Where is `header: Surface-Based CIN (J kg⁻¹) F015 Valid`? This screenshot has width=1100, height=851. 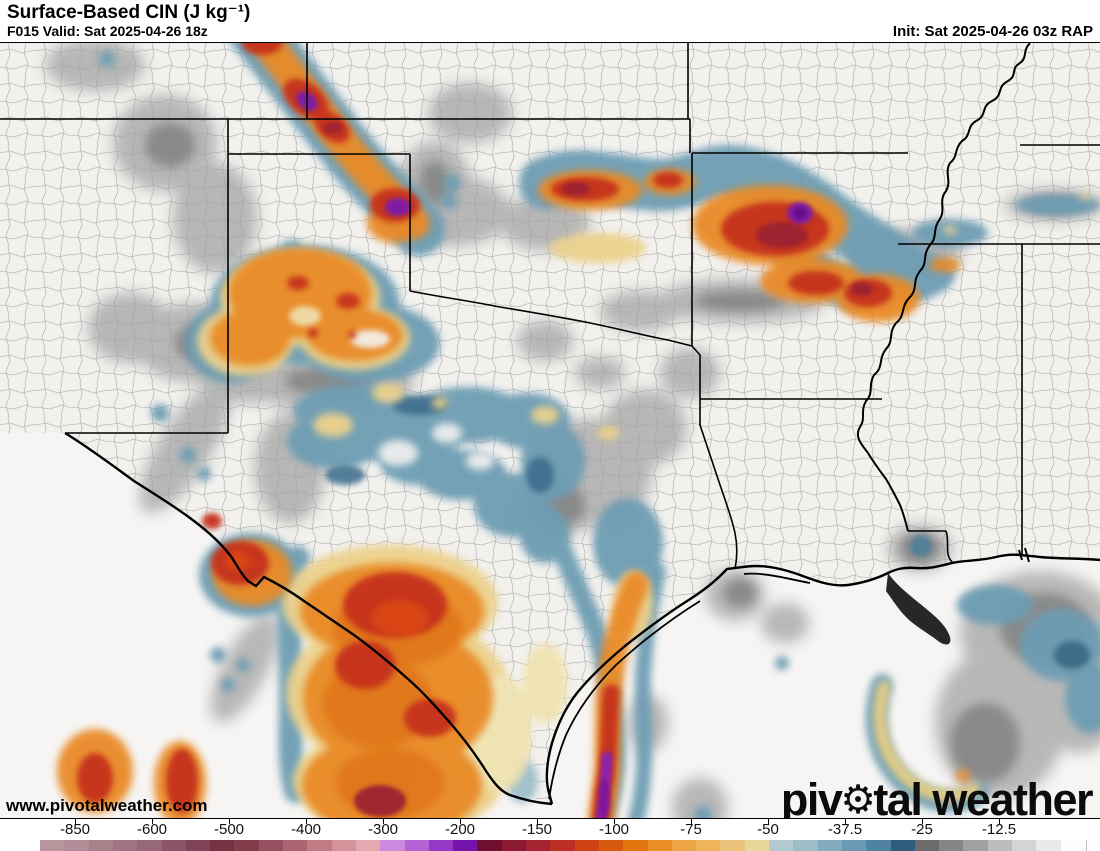 header: Surface-Based CIN (J kg⁻¹) F015 Valid is located at coordinates (550, 21).